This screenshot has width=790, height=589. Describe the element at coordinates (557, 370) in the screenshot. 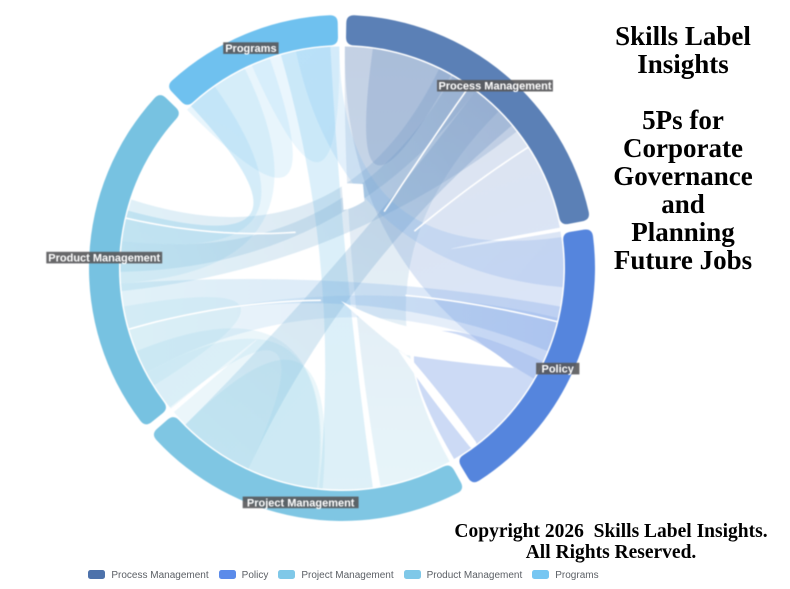

I see `svg-text: Policy` at that location.